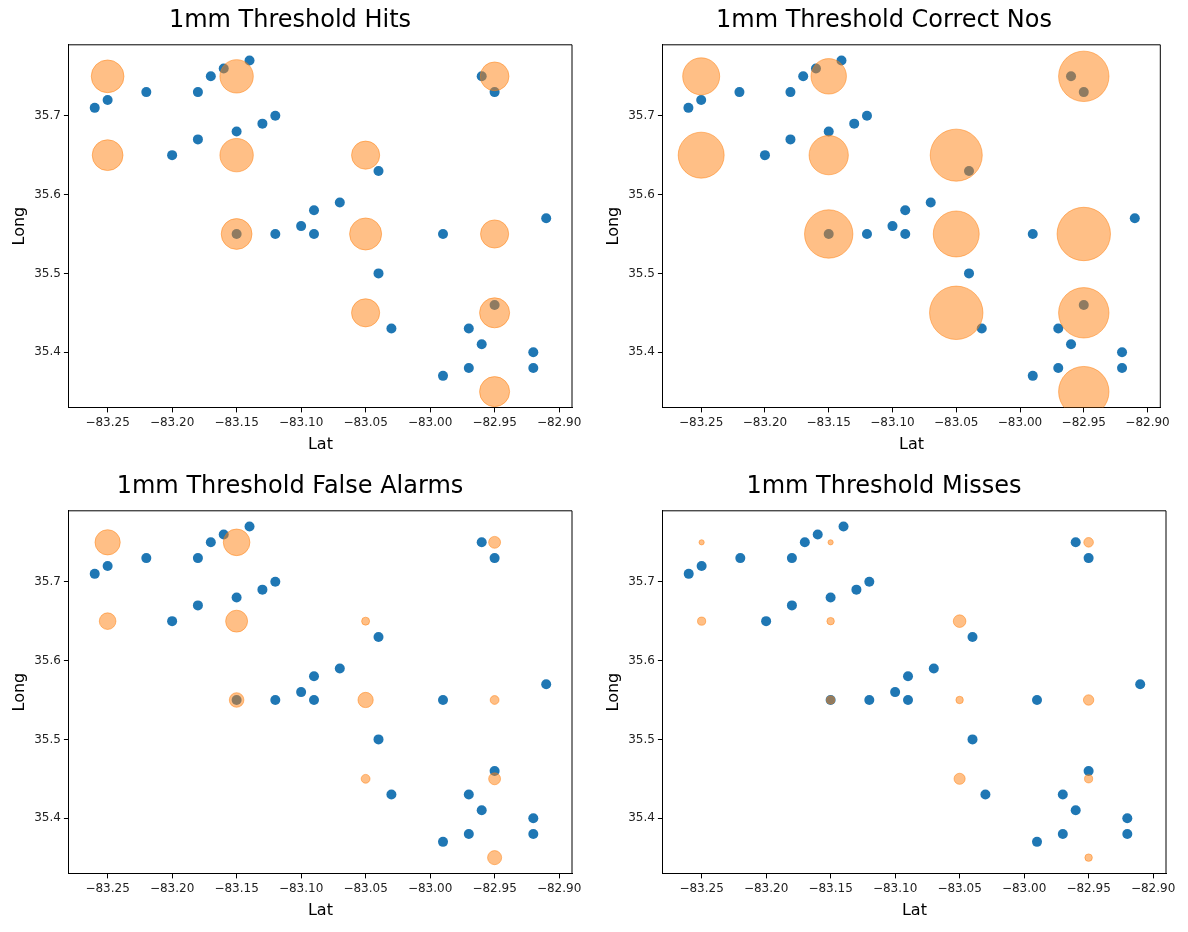  Describe the element at coordinates (884, 484) in the screenshot. I see `chart-title: 1mm Threshold Misses` at that location.